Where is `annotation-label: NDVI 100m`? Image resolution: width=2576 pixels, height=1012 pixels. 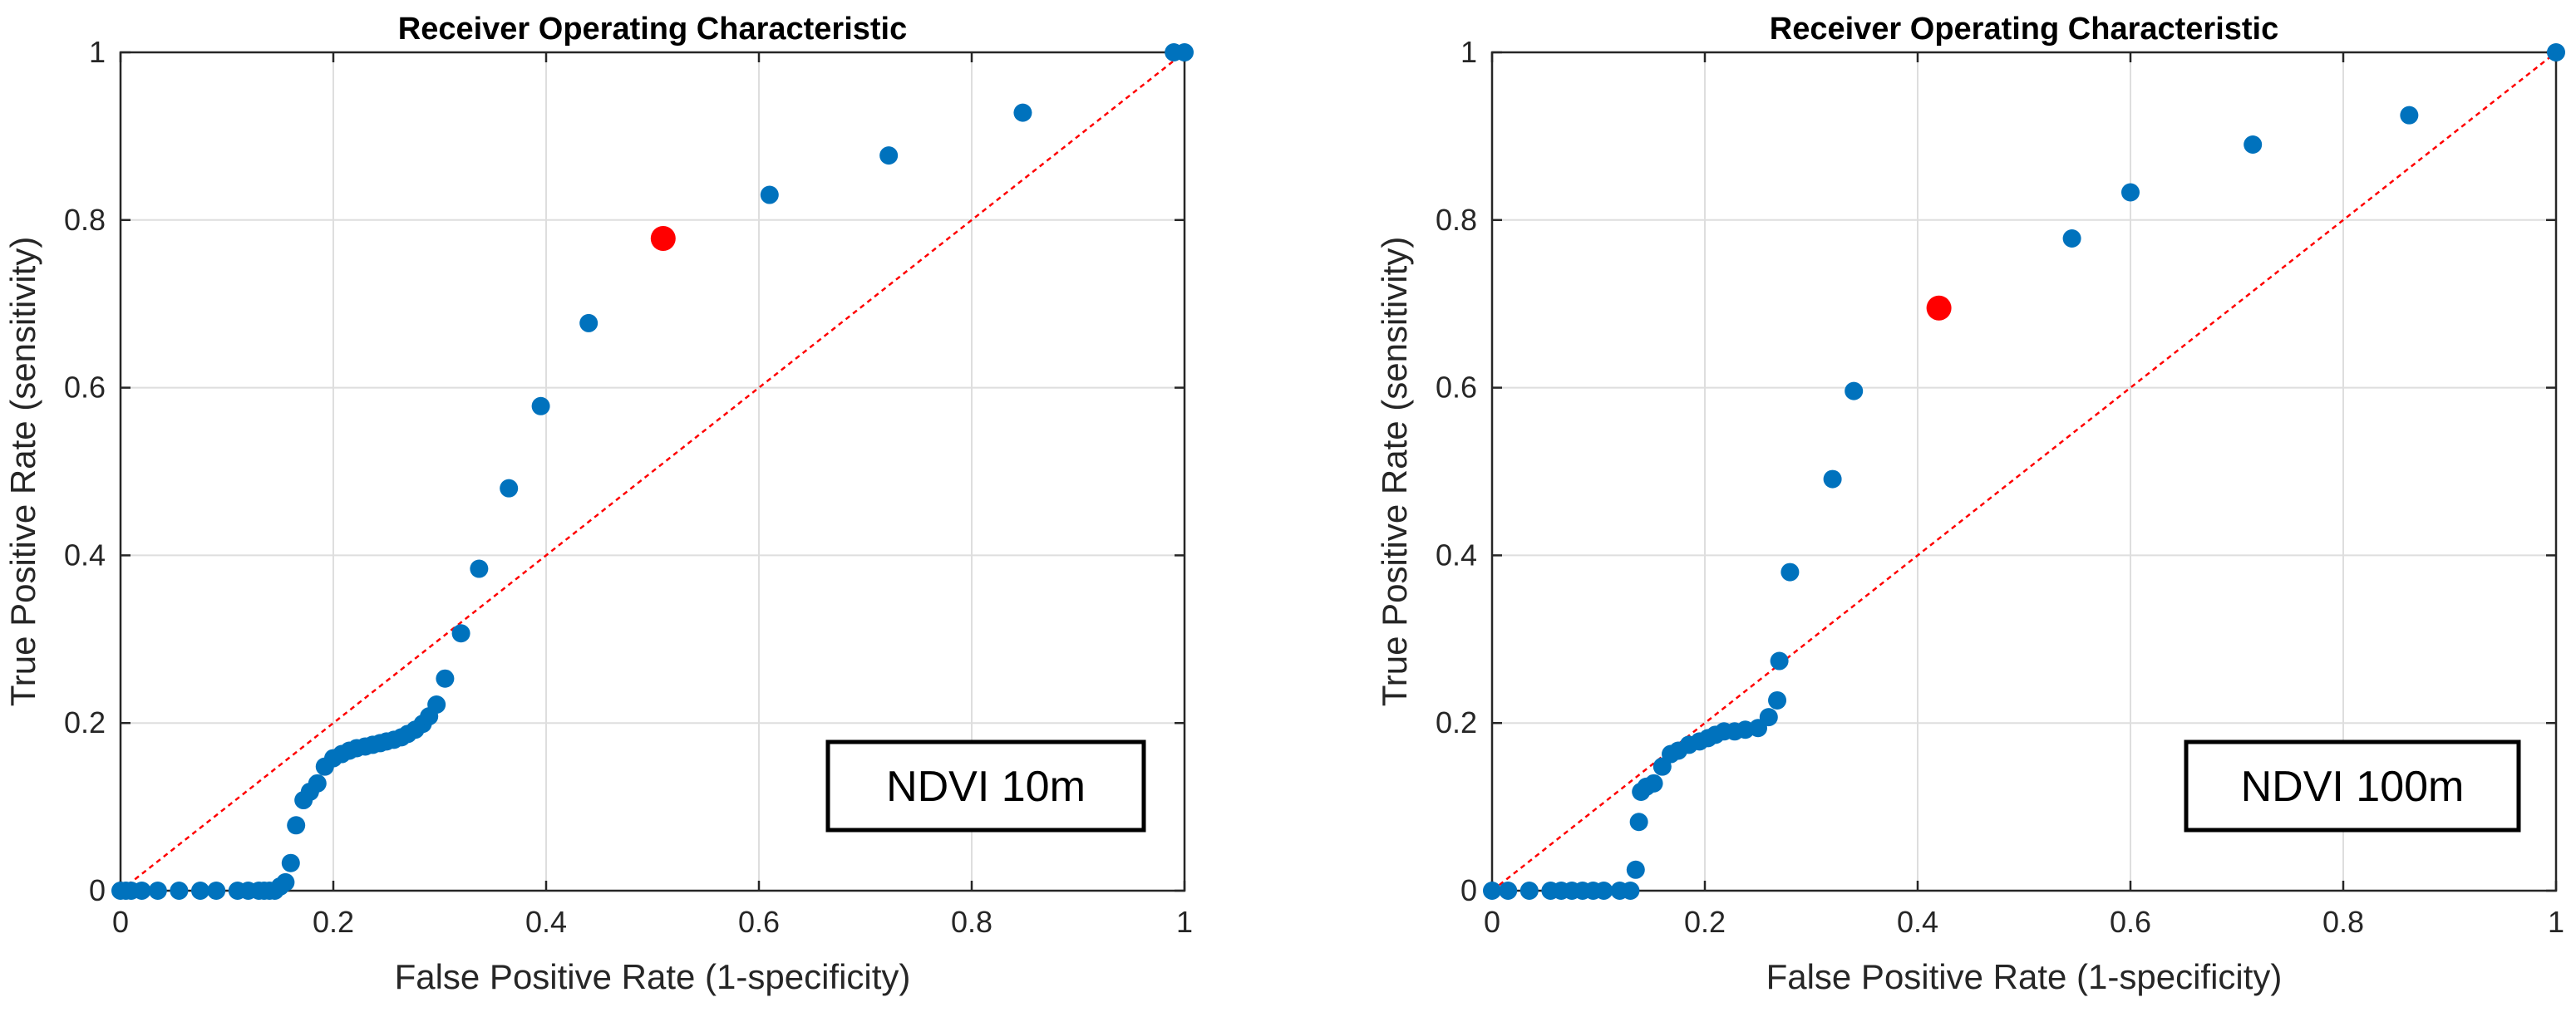 annotation-label: NDVI 100m is located at coordinates (2353, 787).